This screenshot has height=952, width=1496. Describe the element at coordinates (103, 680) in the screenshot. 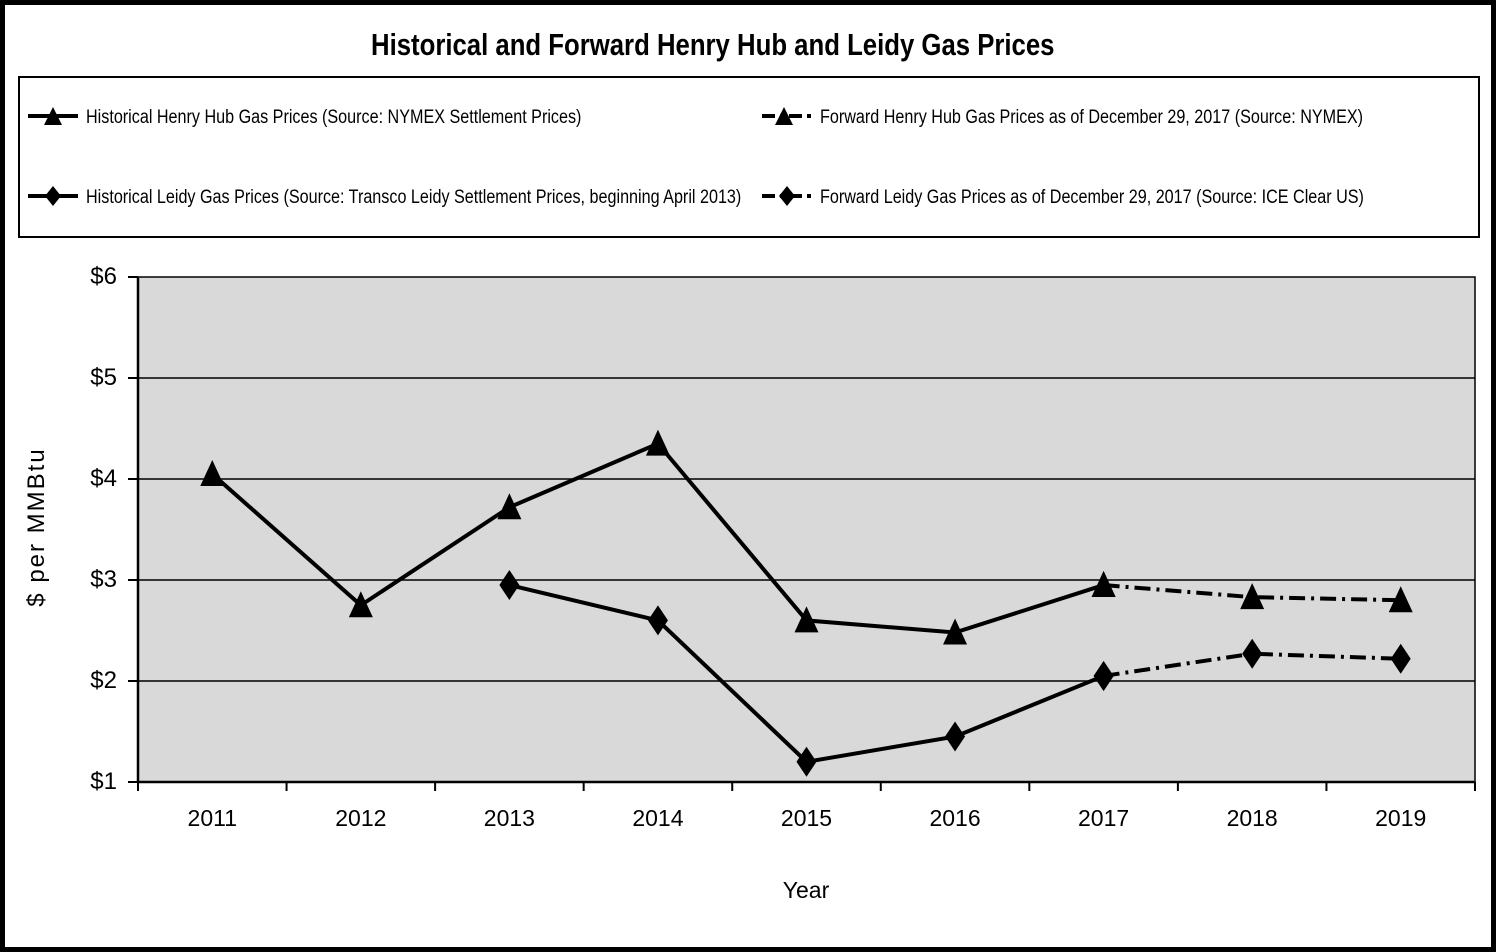

I see `y-axis-tick-label: $2` at that location.